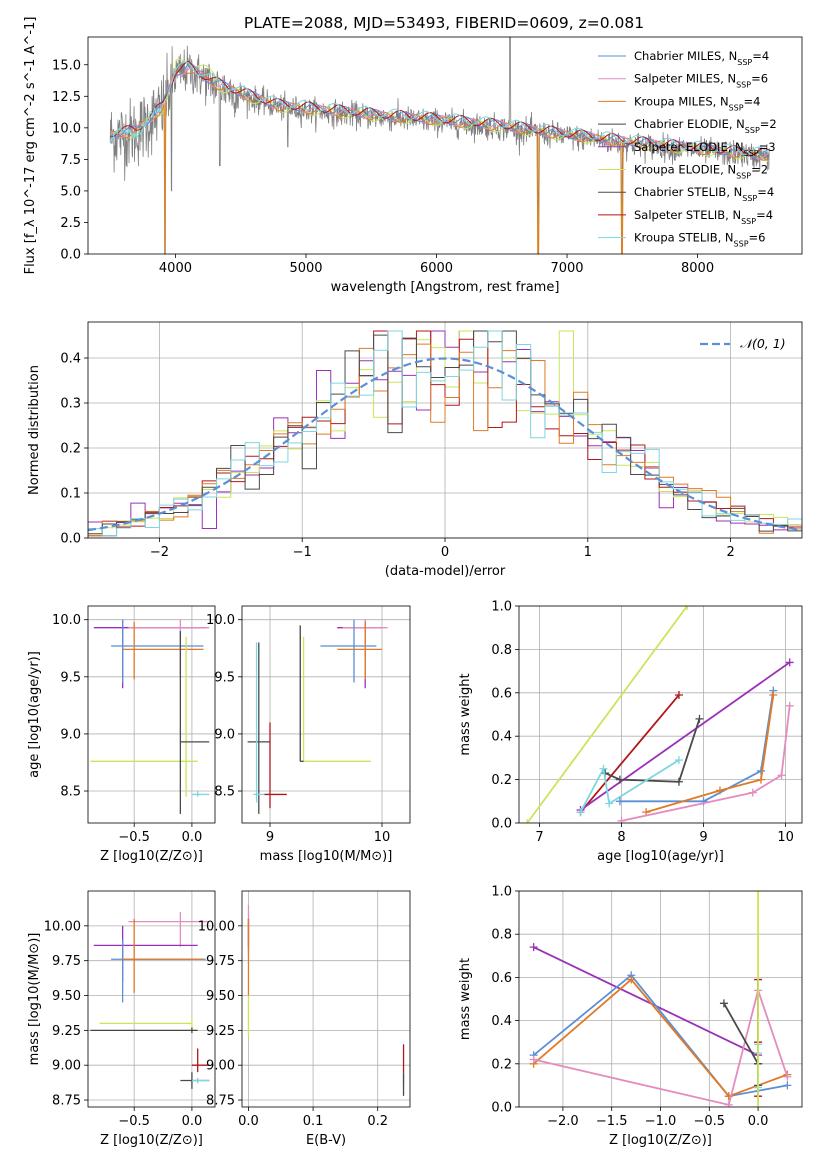 The height and width of the screenshot is (1170, 819). Describe the element at coordinates (70, 792) in the screenshot. I see `y-tick-label: 8.5` at that location.